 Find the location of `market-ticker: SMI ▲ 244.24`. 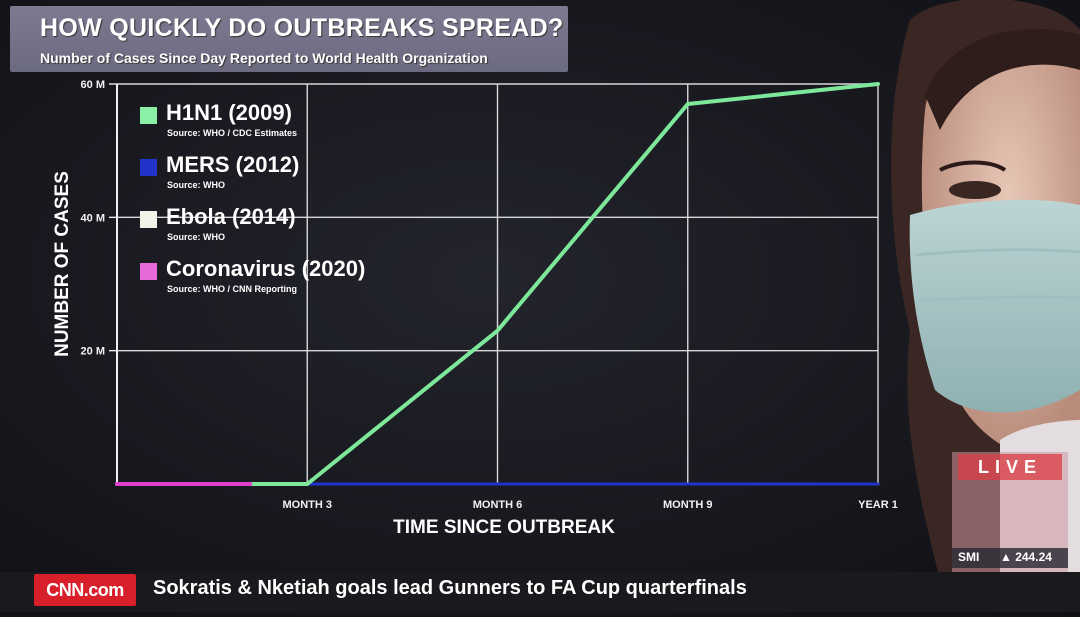

market-ticker: SMI ▲ 244.24 is located at coordinates (1010, 558).